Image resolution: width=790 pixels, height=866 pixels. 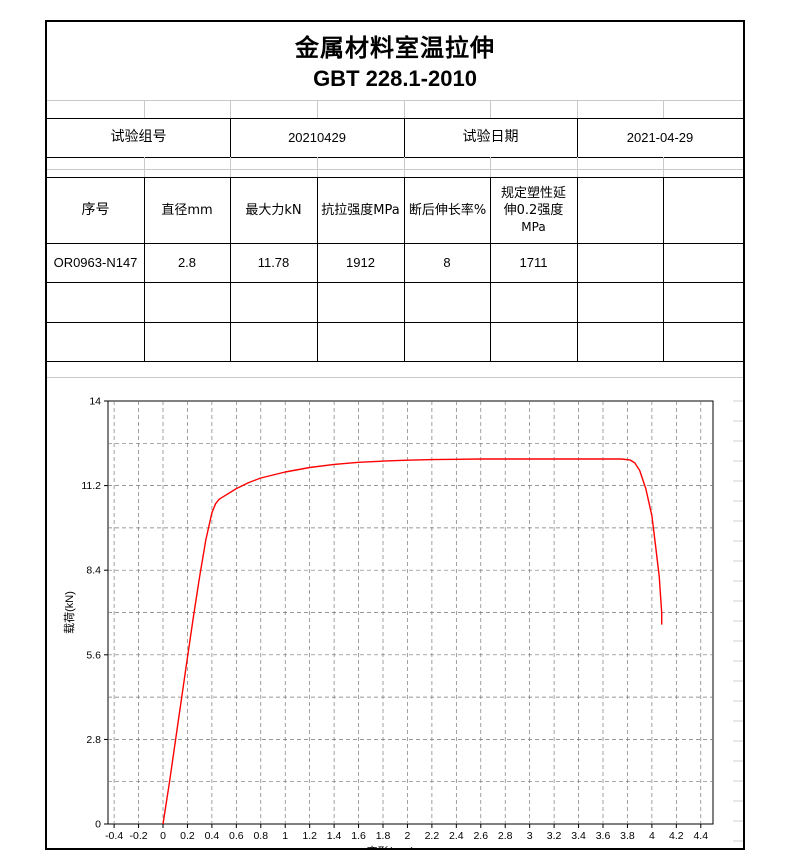 I want to click on x-tick-label: 2, so click(x=408, y=836).